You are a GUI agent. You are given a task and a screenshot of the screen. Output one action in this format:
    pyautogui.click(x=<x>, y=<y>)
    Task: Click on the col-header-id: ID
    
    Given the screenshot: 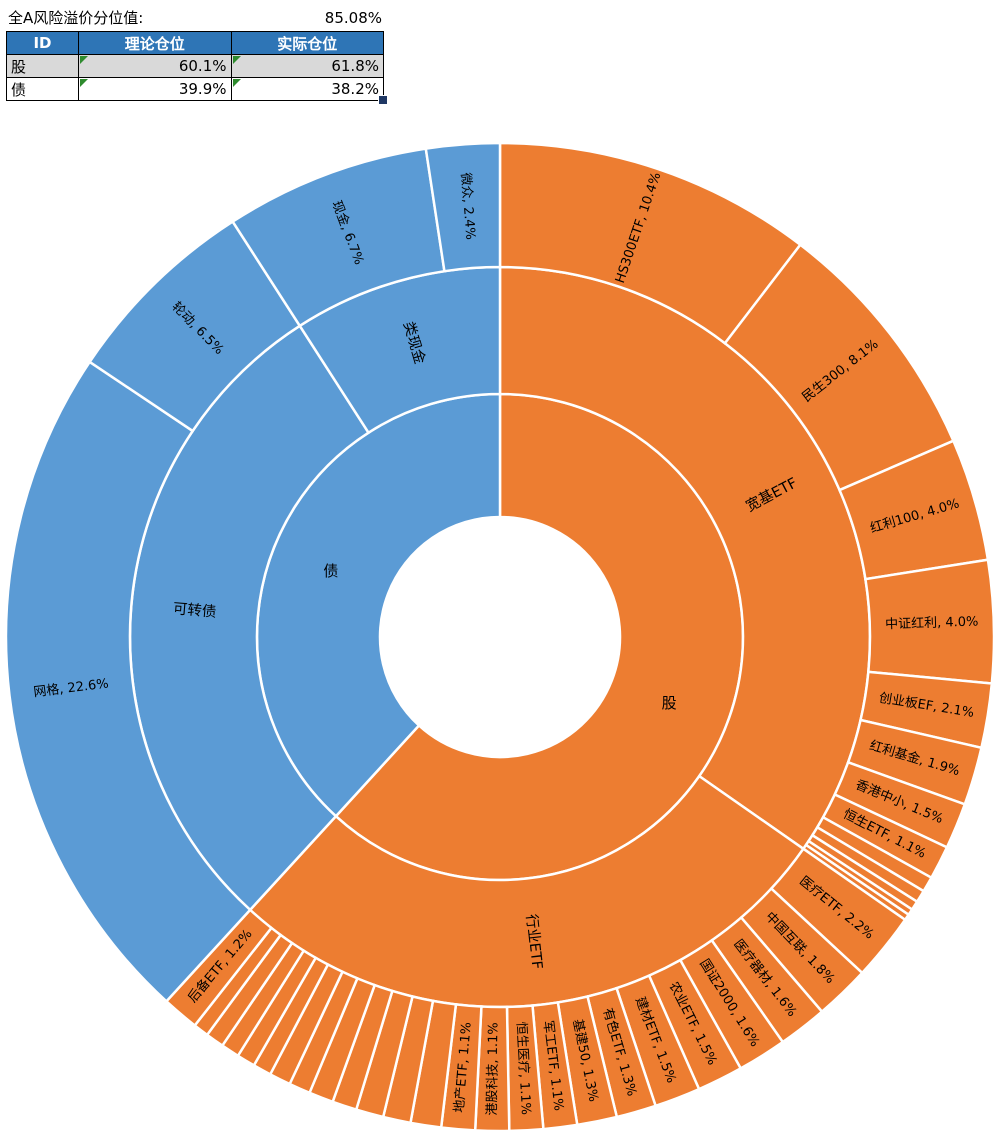 What is the action you would take?
    pyautogui.click(x=42, y=43)
    